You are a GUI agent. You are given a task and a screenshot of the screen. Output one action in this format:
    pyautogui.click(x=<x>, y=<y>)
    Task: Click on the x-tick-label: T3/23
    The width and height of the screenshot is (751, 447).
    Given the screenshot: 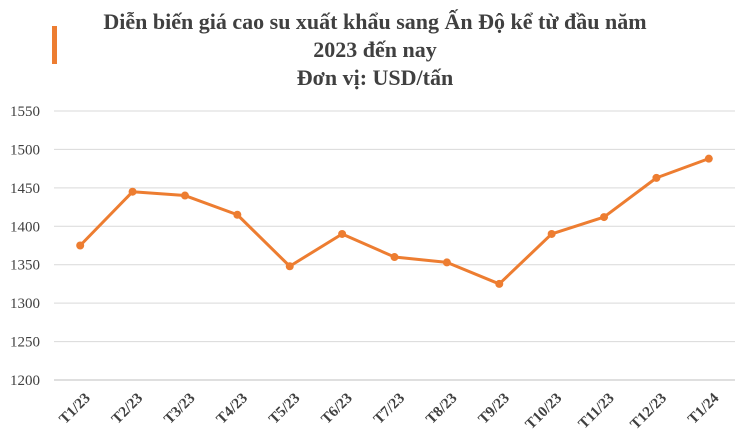 What is the action you would take?
    pyautogui.click(x=179, y=408)
    